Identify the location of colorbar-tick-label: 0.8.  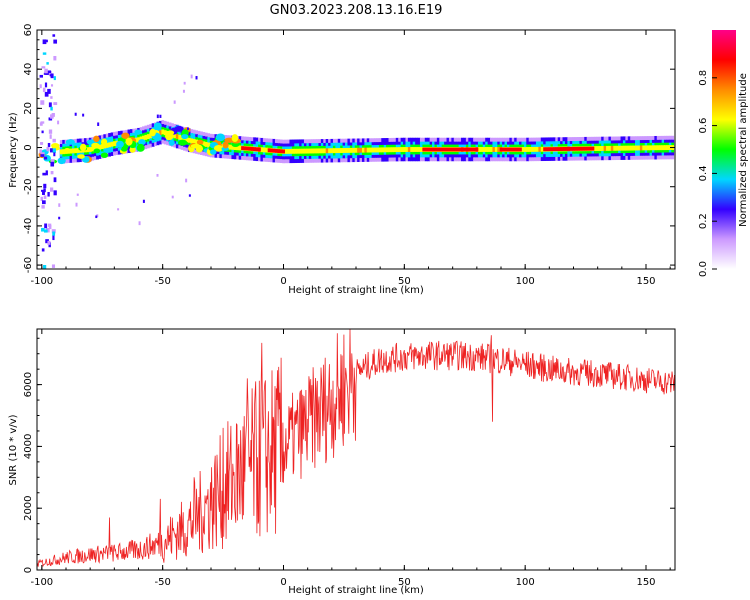
(703, 78).